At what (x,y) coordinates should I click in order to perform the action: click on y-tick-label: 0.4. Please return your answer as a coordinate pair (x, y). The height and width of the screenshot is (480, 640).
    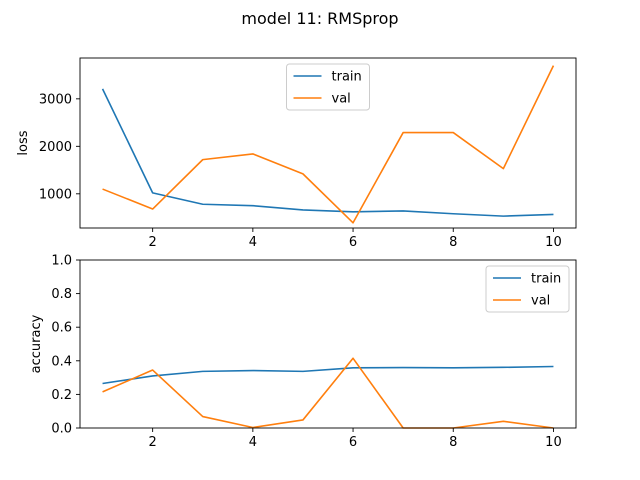
    Looking at the image, I should click on (61, 361).